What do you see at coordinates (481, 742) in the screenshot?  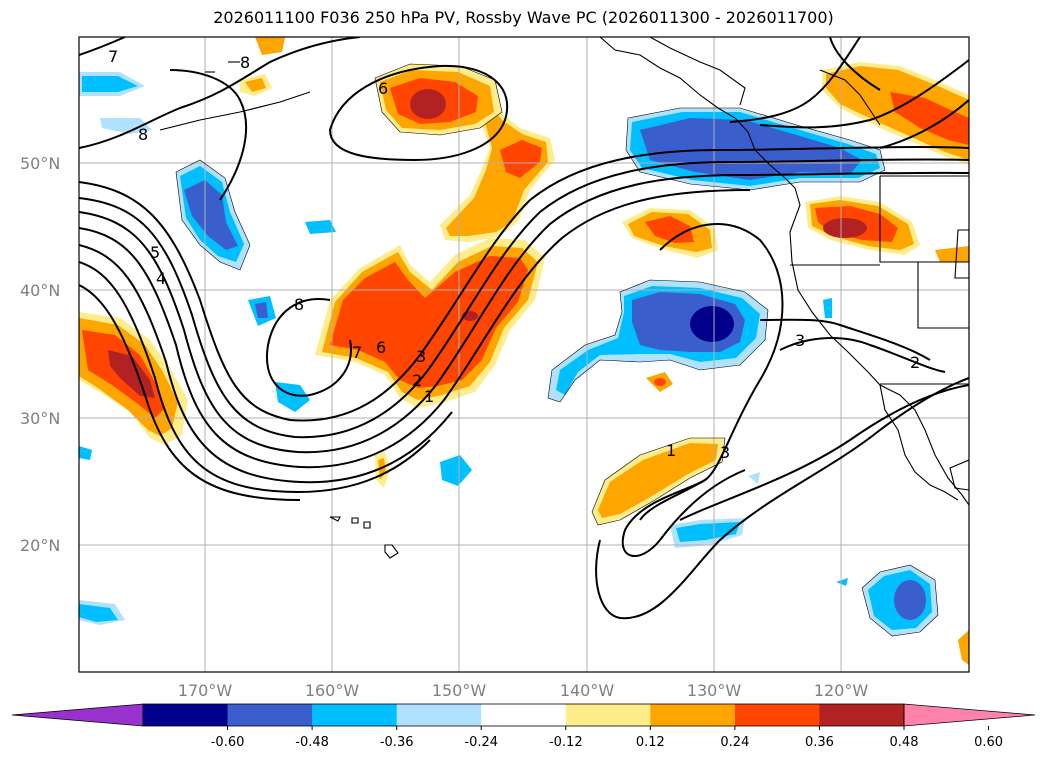 I see `colorbar-tick-label: -0.24` at bounding box center [481, 742].